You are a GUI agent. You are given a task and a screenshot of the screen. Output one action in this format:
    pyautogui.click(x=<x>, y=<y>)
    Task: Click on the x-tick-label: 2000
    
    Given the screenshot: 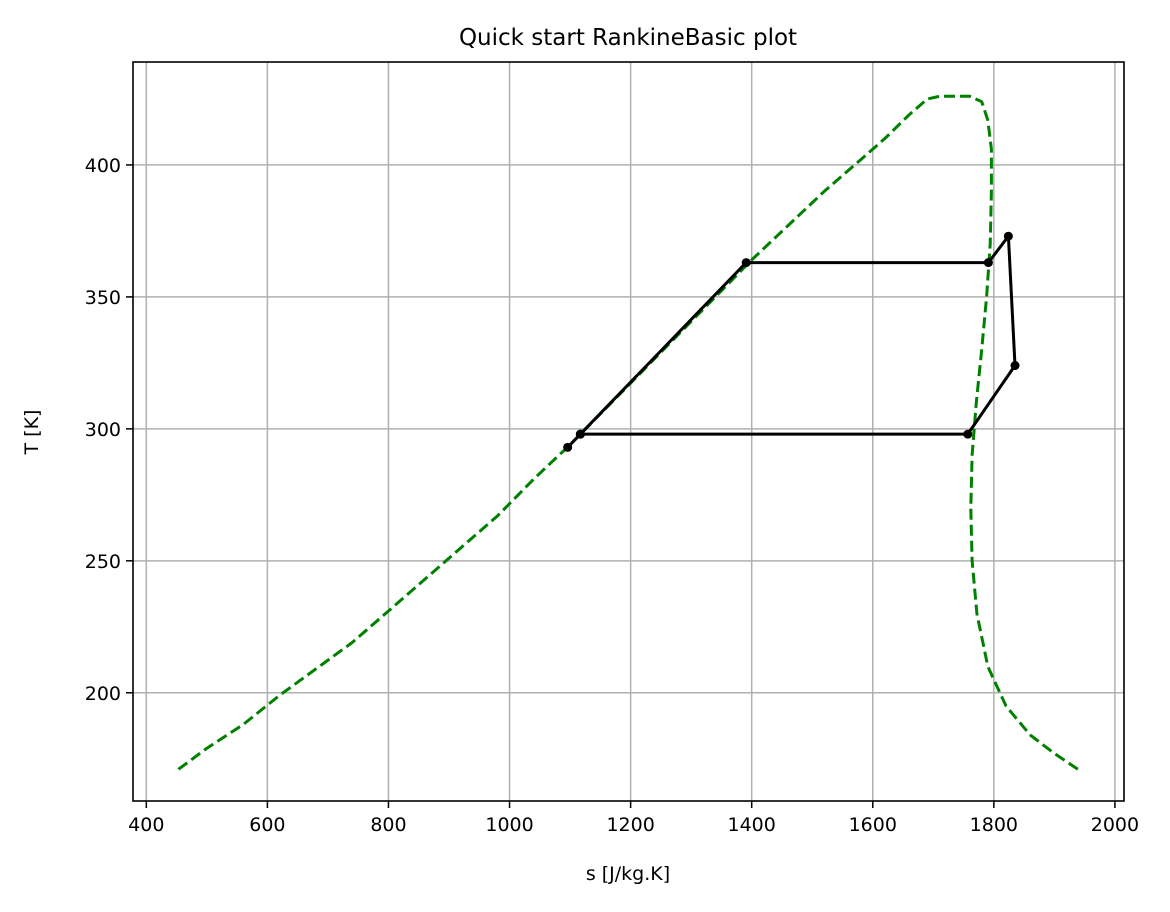 What is the action you would take?
    pyautogui.click(x=1115, y=825)
    